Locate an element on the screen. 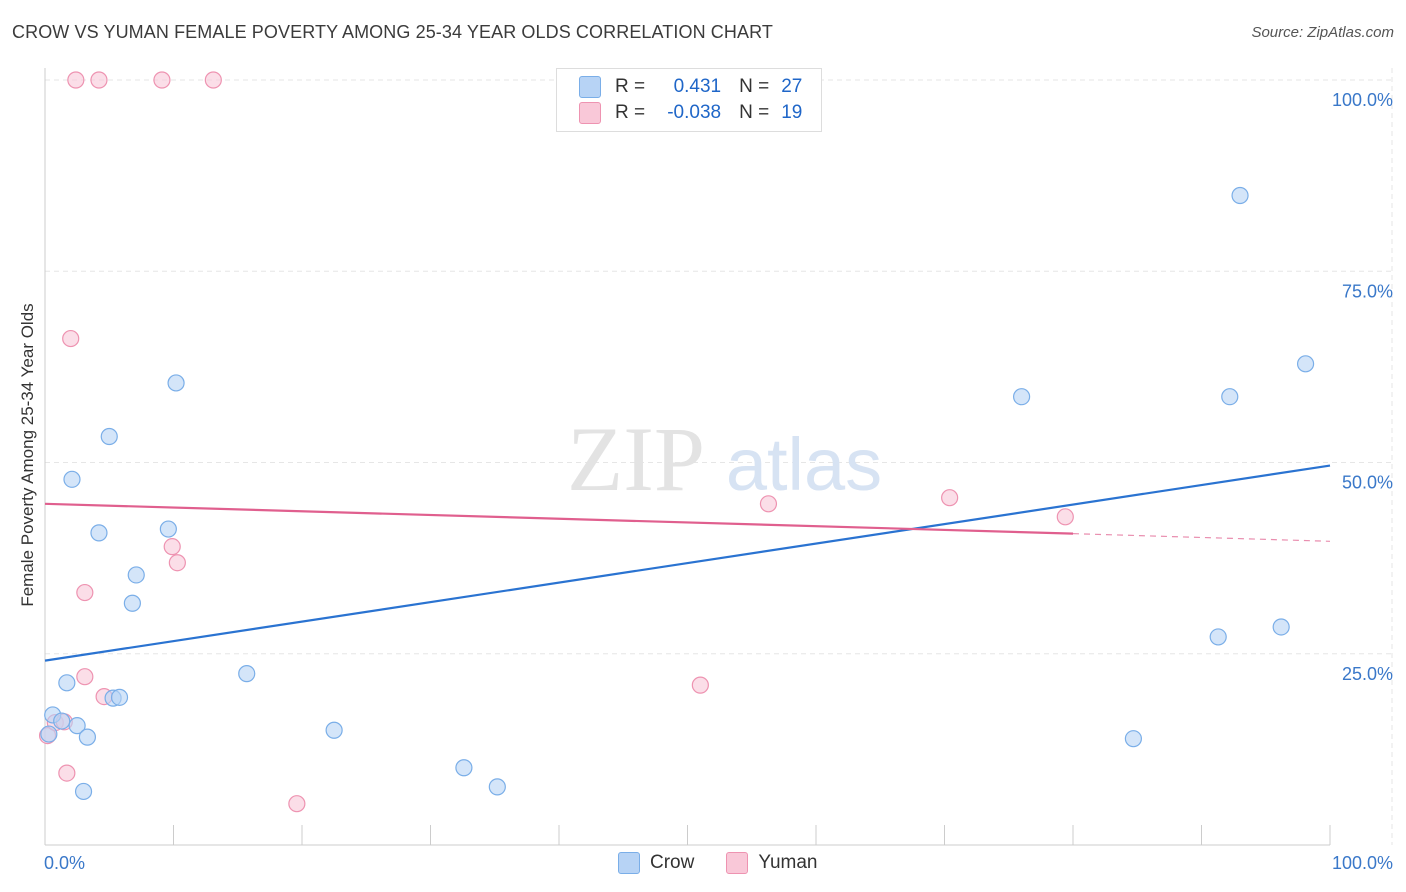 This screenshot has height=892, width=1406. yuman-legend-label: Yuman is located at coordinates (788, 862).